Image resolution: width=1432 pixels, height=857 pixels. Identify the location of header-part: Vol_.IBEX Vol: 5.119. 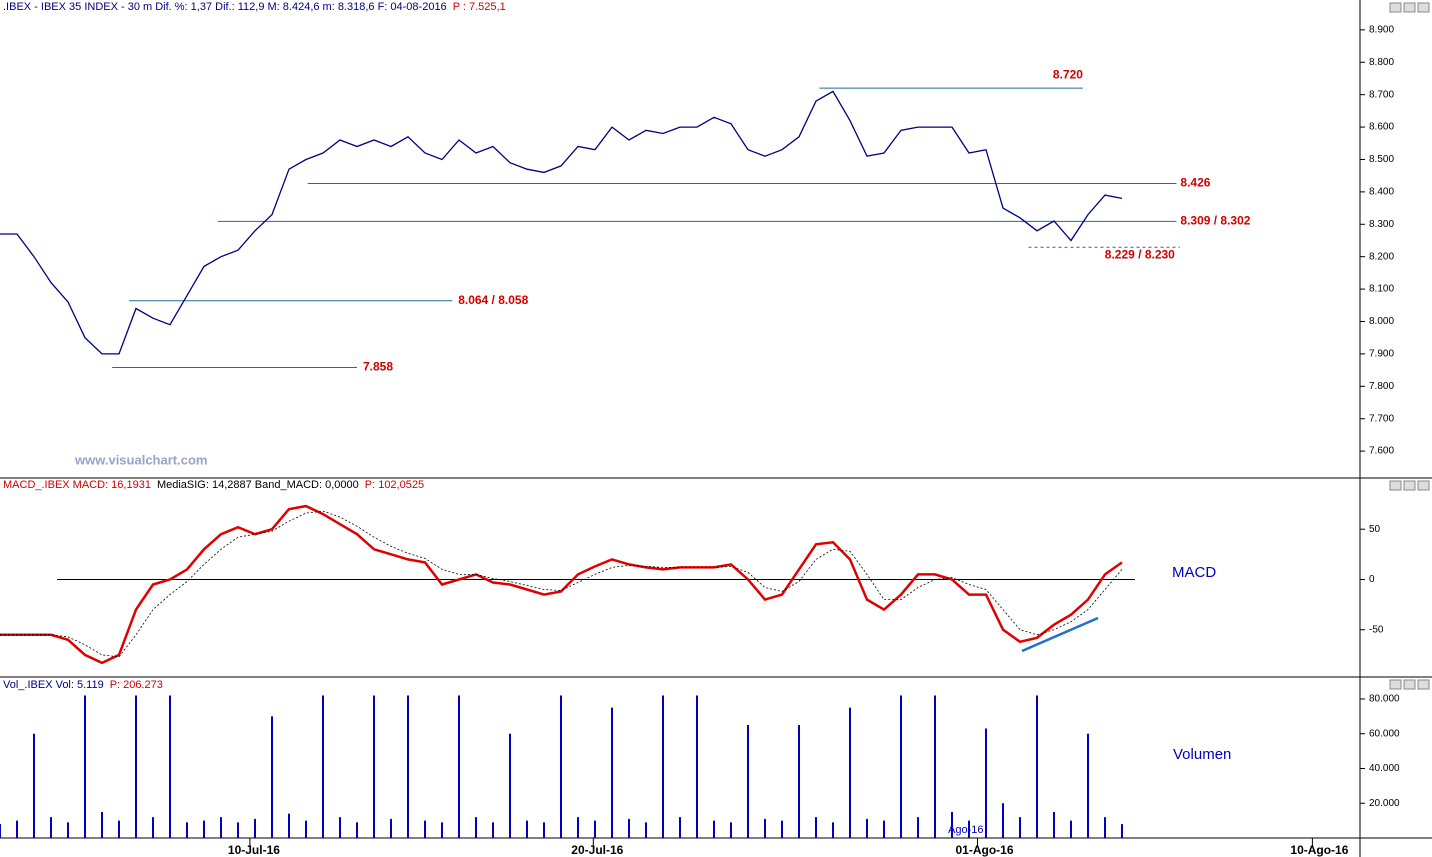
(53, 685).